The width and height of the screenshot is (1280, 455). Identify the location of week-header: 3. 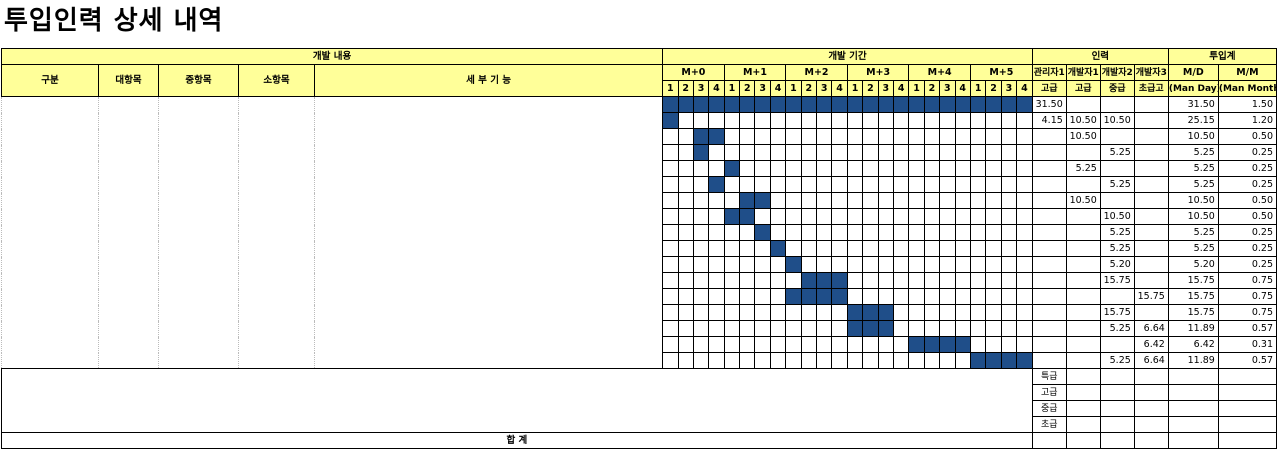
(701, 88).